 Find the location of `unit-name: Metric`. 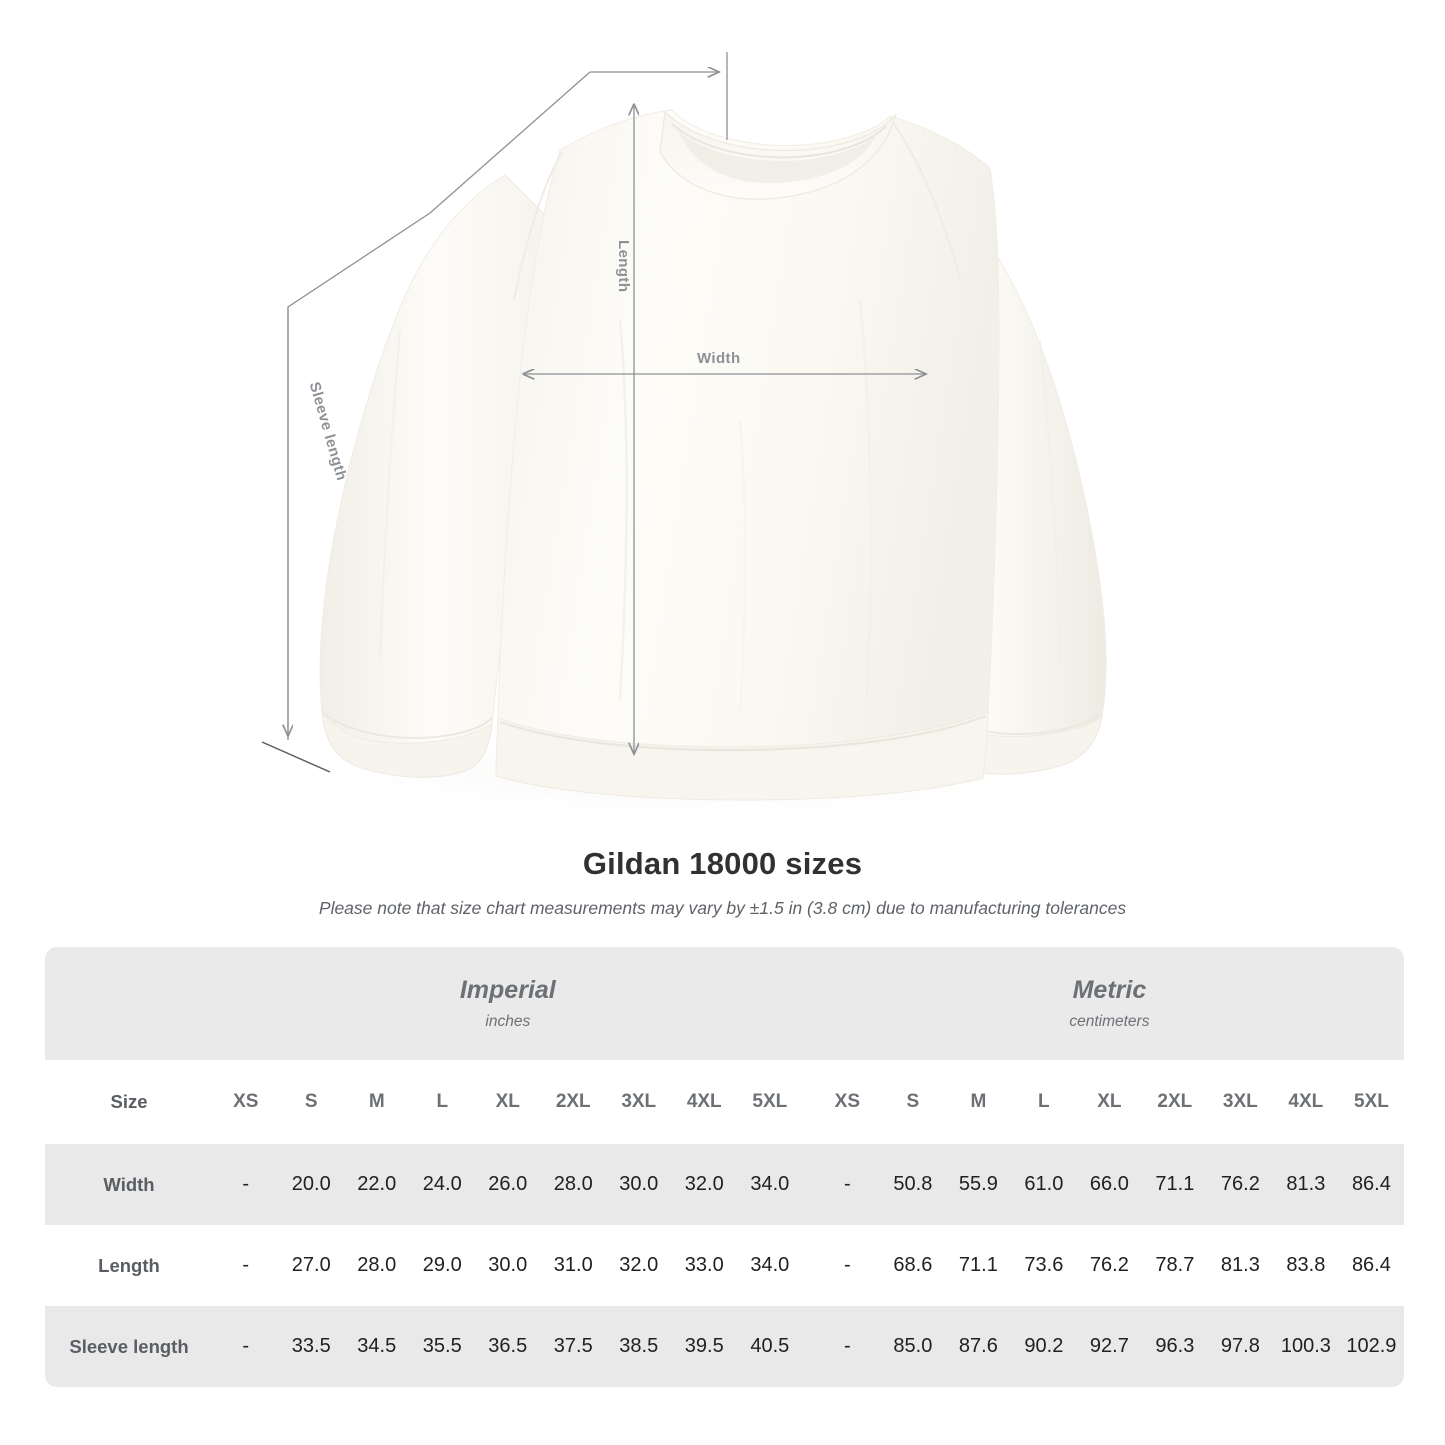

unit-name: Metric is located at coordinates (1109, 990).